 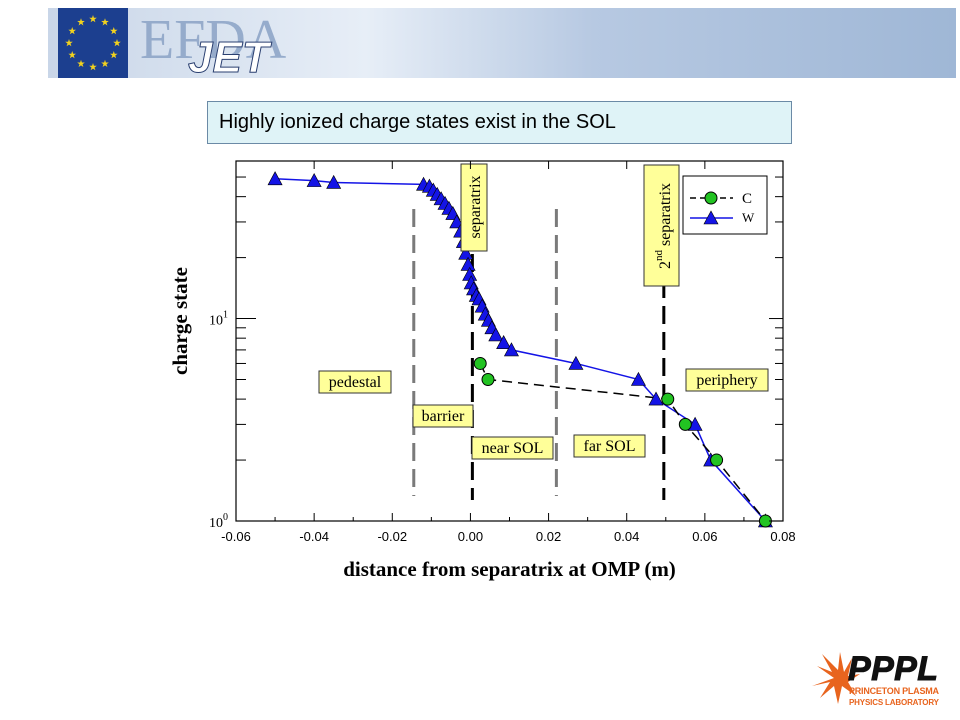 What do you see at coordinates (230, 55) in the screenshot?
I see `jet-logo-text: JET` at bounding box center [230, 55].